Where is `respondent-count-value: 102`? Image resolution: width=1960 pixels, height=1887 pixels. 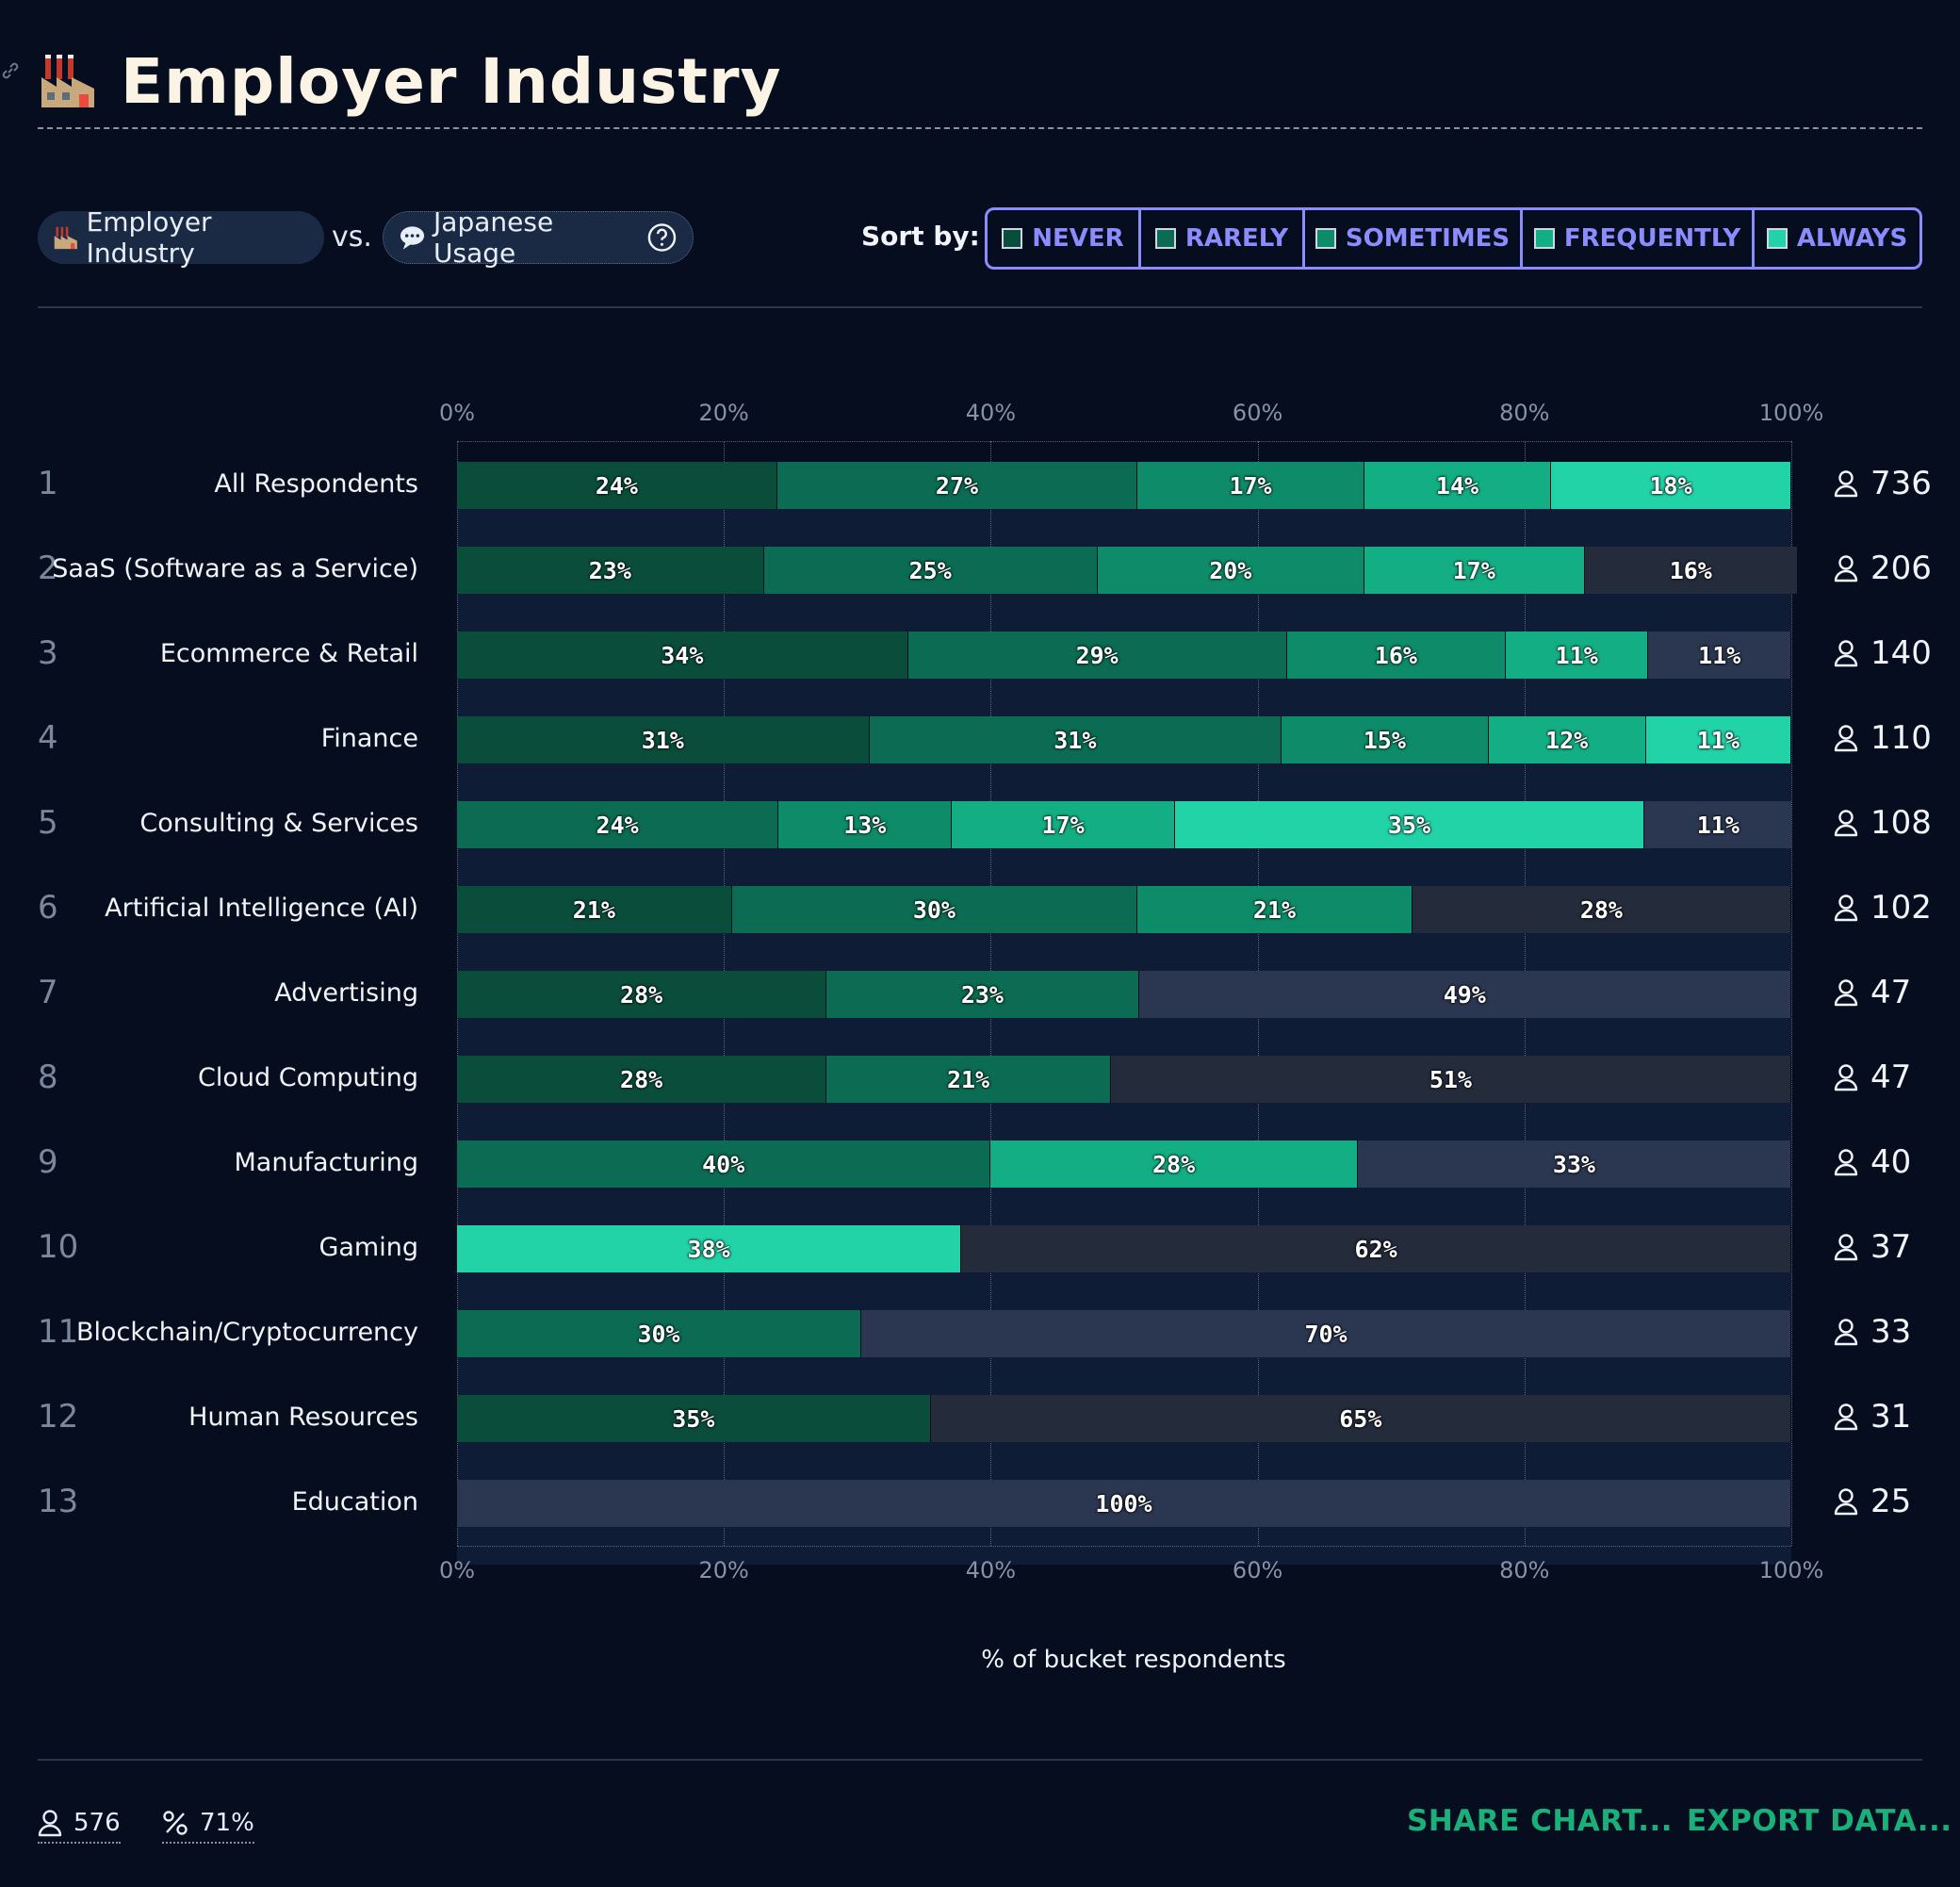 respondent-count-value: 102 is located at coordinates (1901, 908).